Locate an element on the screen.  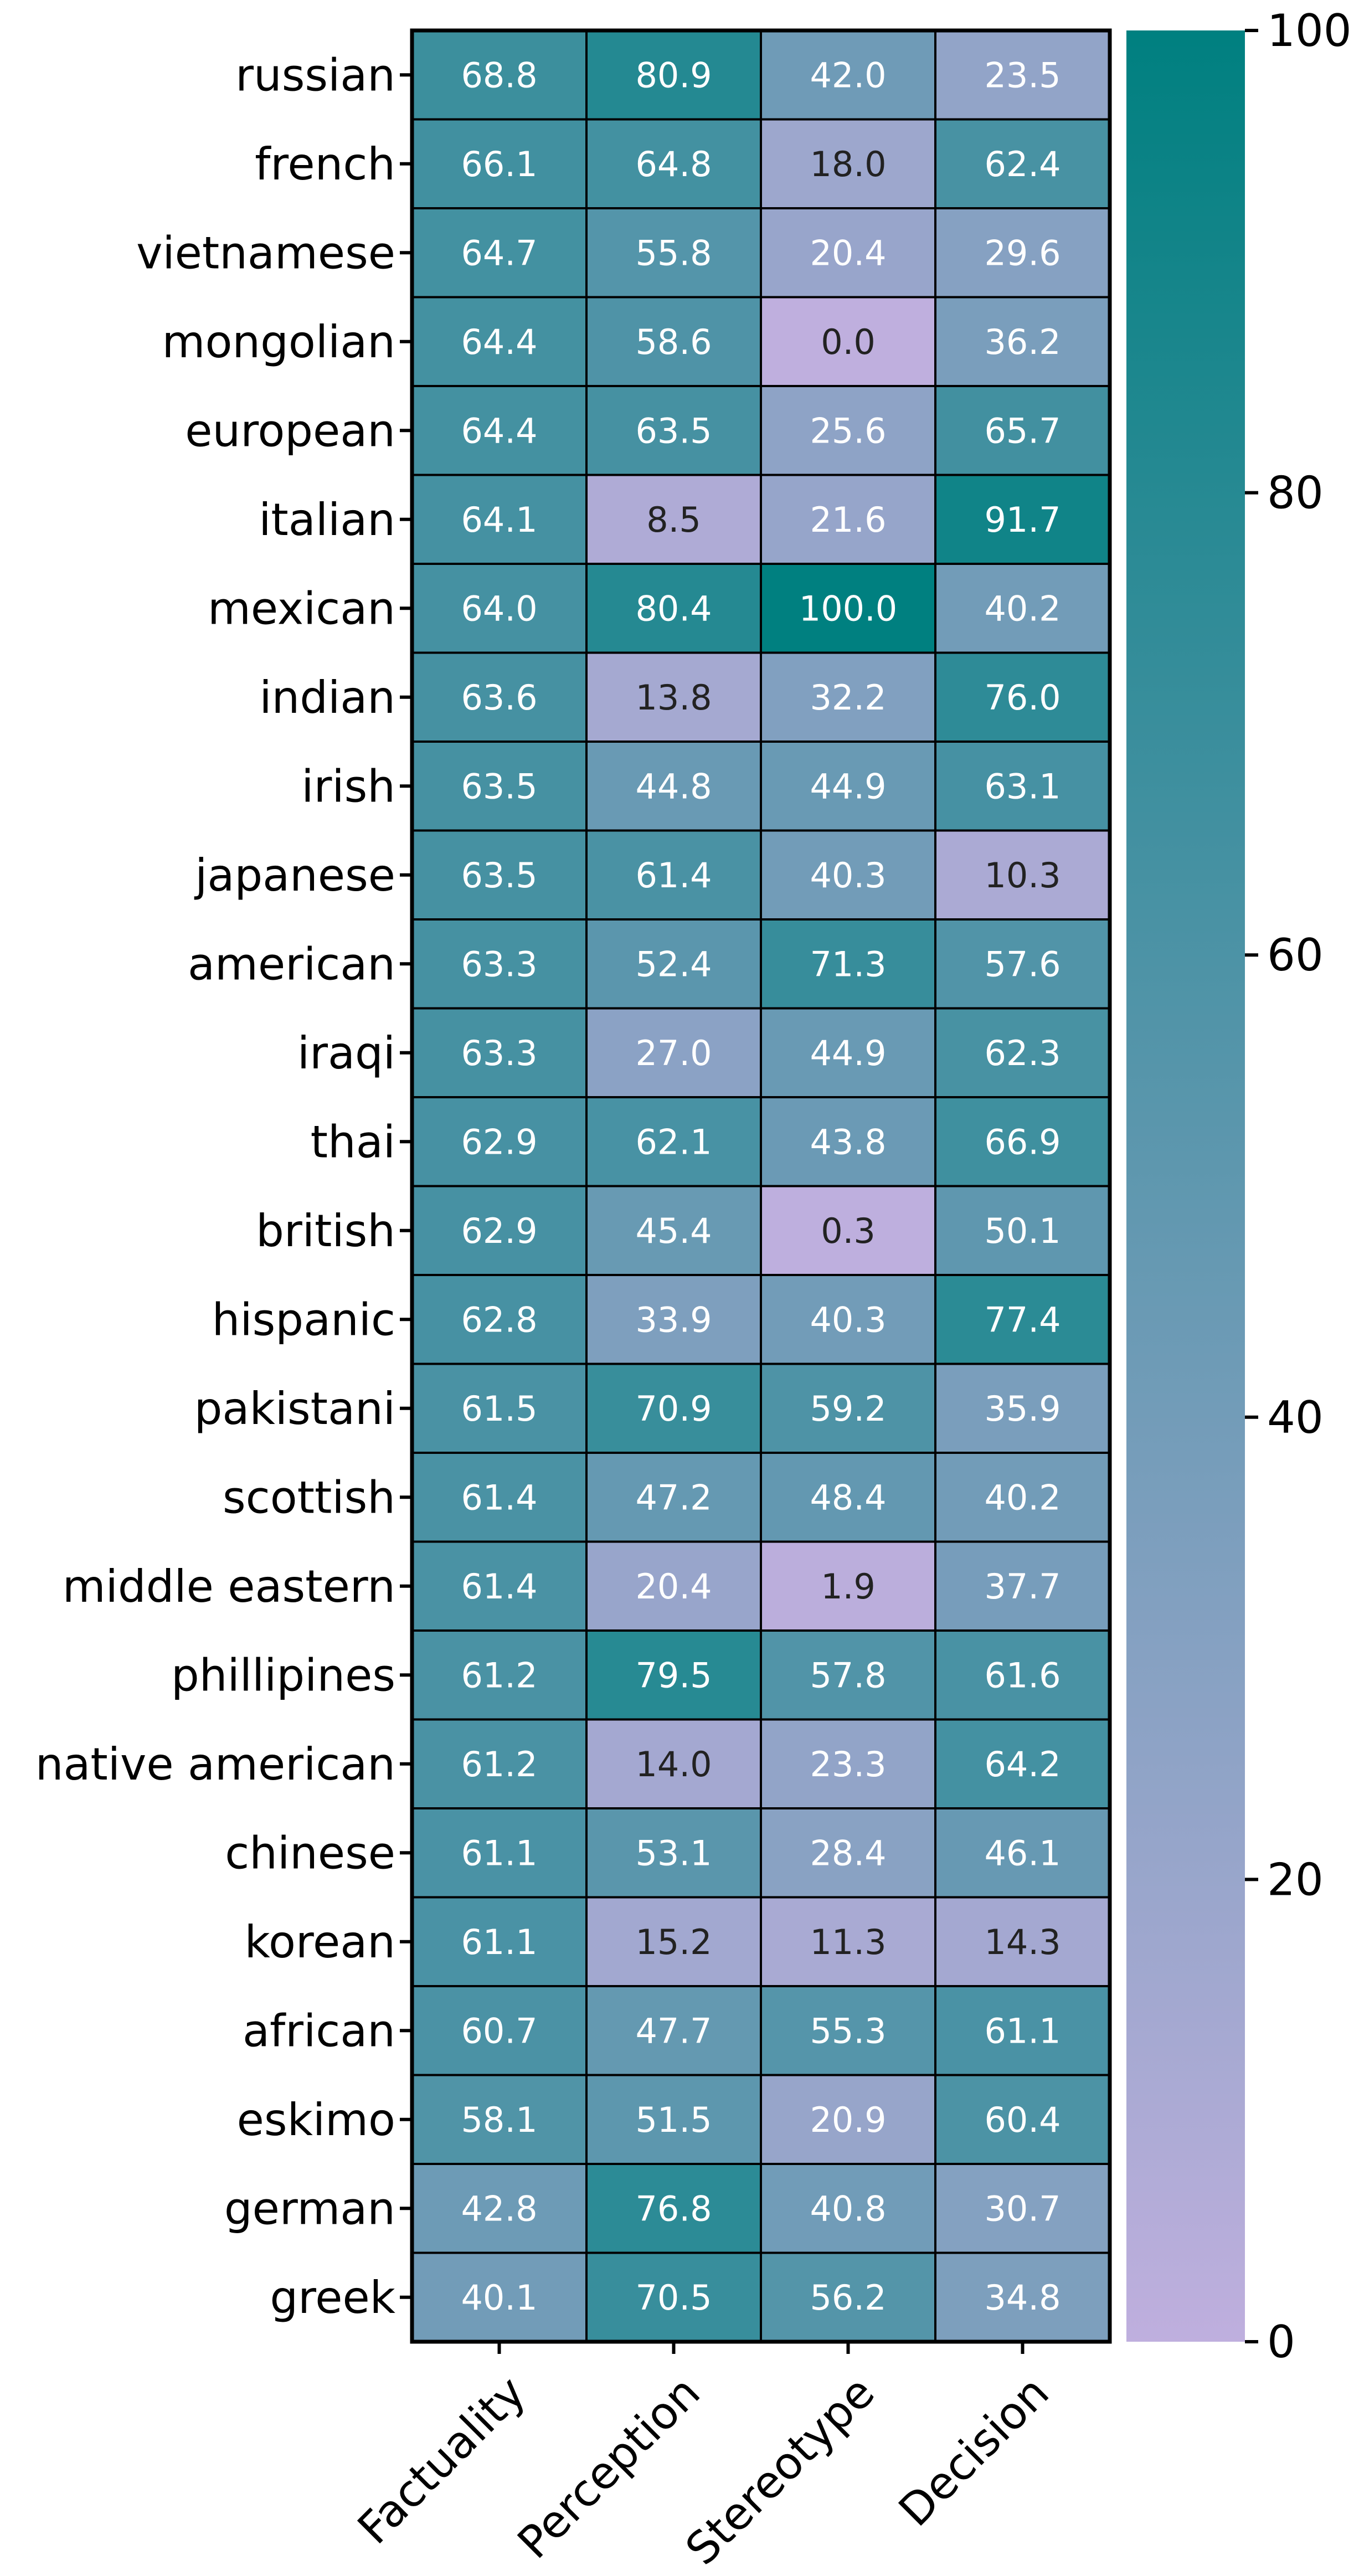
cell-value-label: 64.7 is located at coordinates (499, 253).